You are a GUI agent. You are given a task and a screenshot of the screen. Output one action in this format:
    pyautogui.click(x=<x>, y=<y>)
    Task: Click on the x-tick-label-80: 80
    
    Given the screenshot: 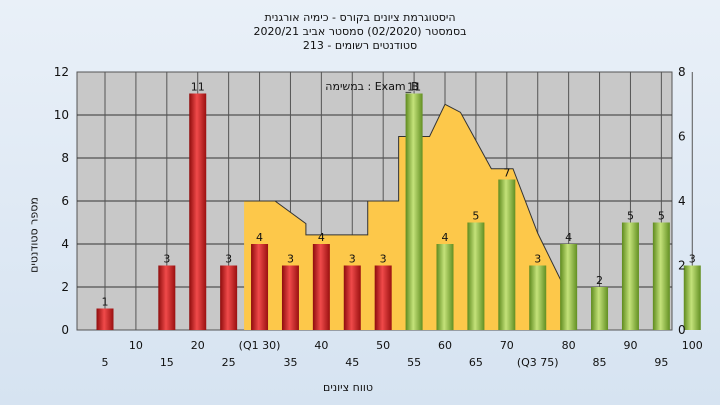 What is the action you would take?
    pyautogui.click(x=569, y=345)
    